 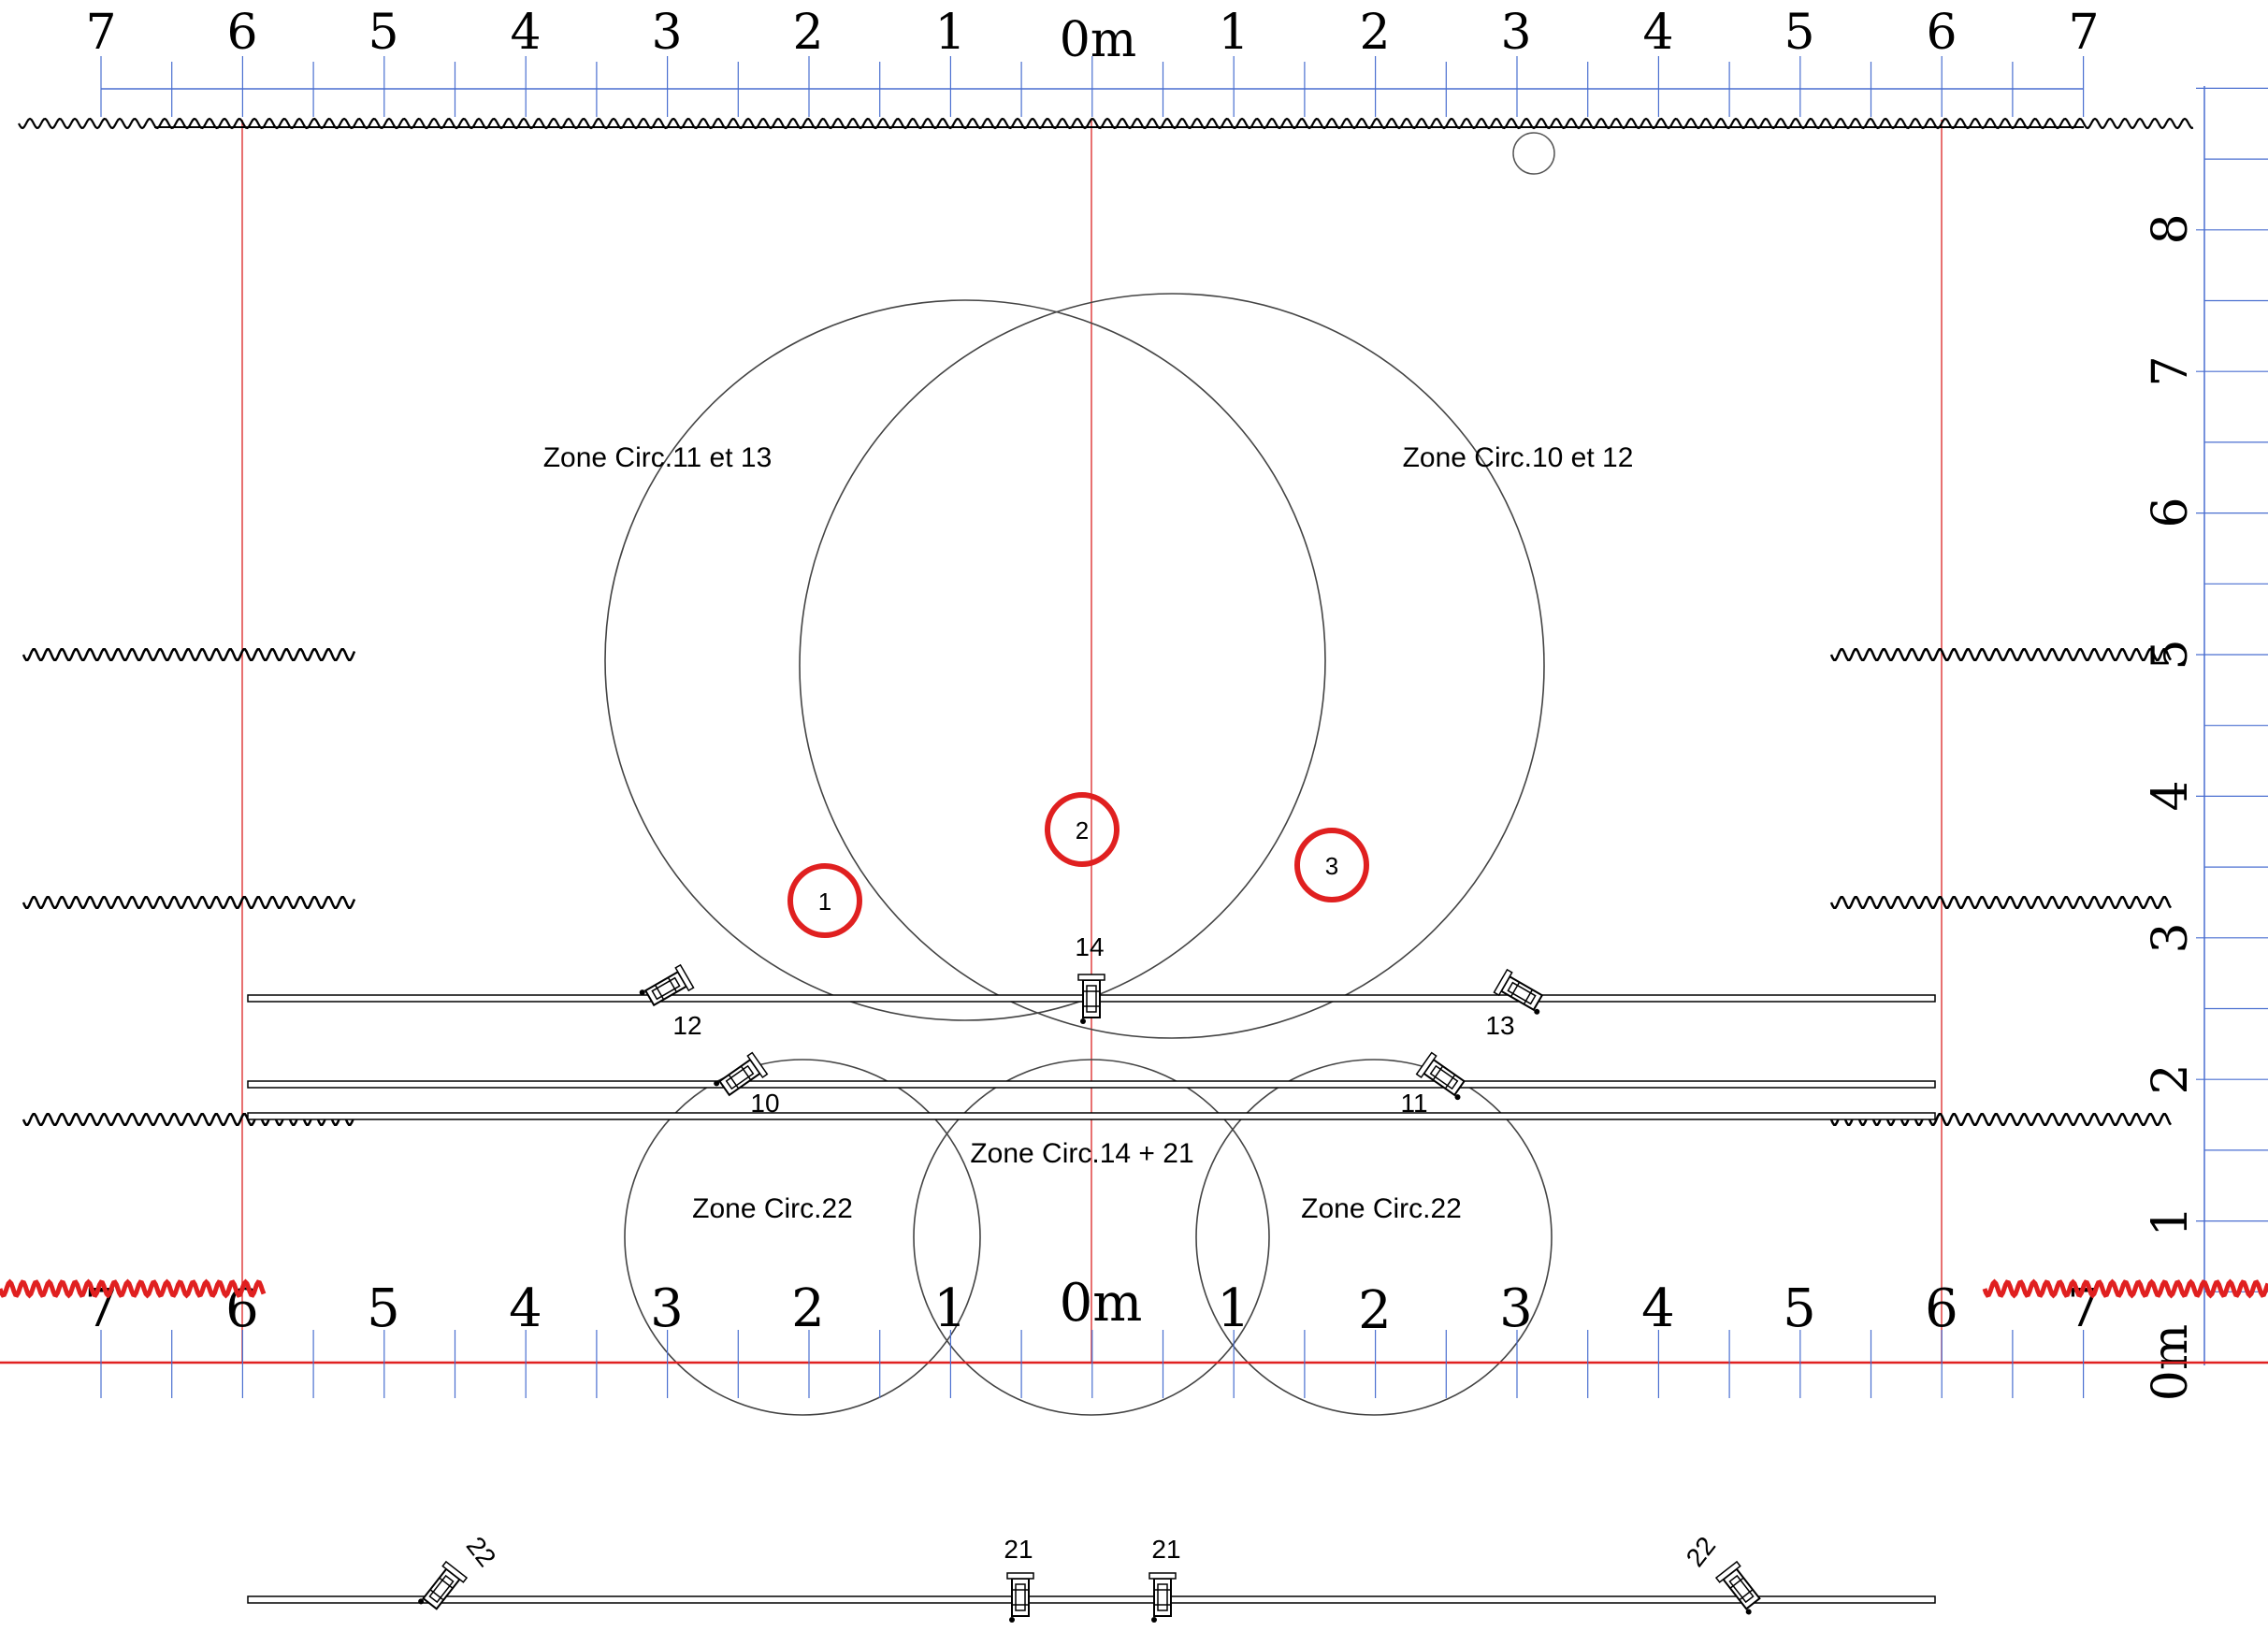 What do you see at coordinates (1020, 1598) in the screenshot?
I see `fixture-21-a` at bounding box center [1020, 1598].